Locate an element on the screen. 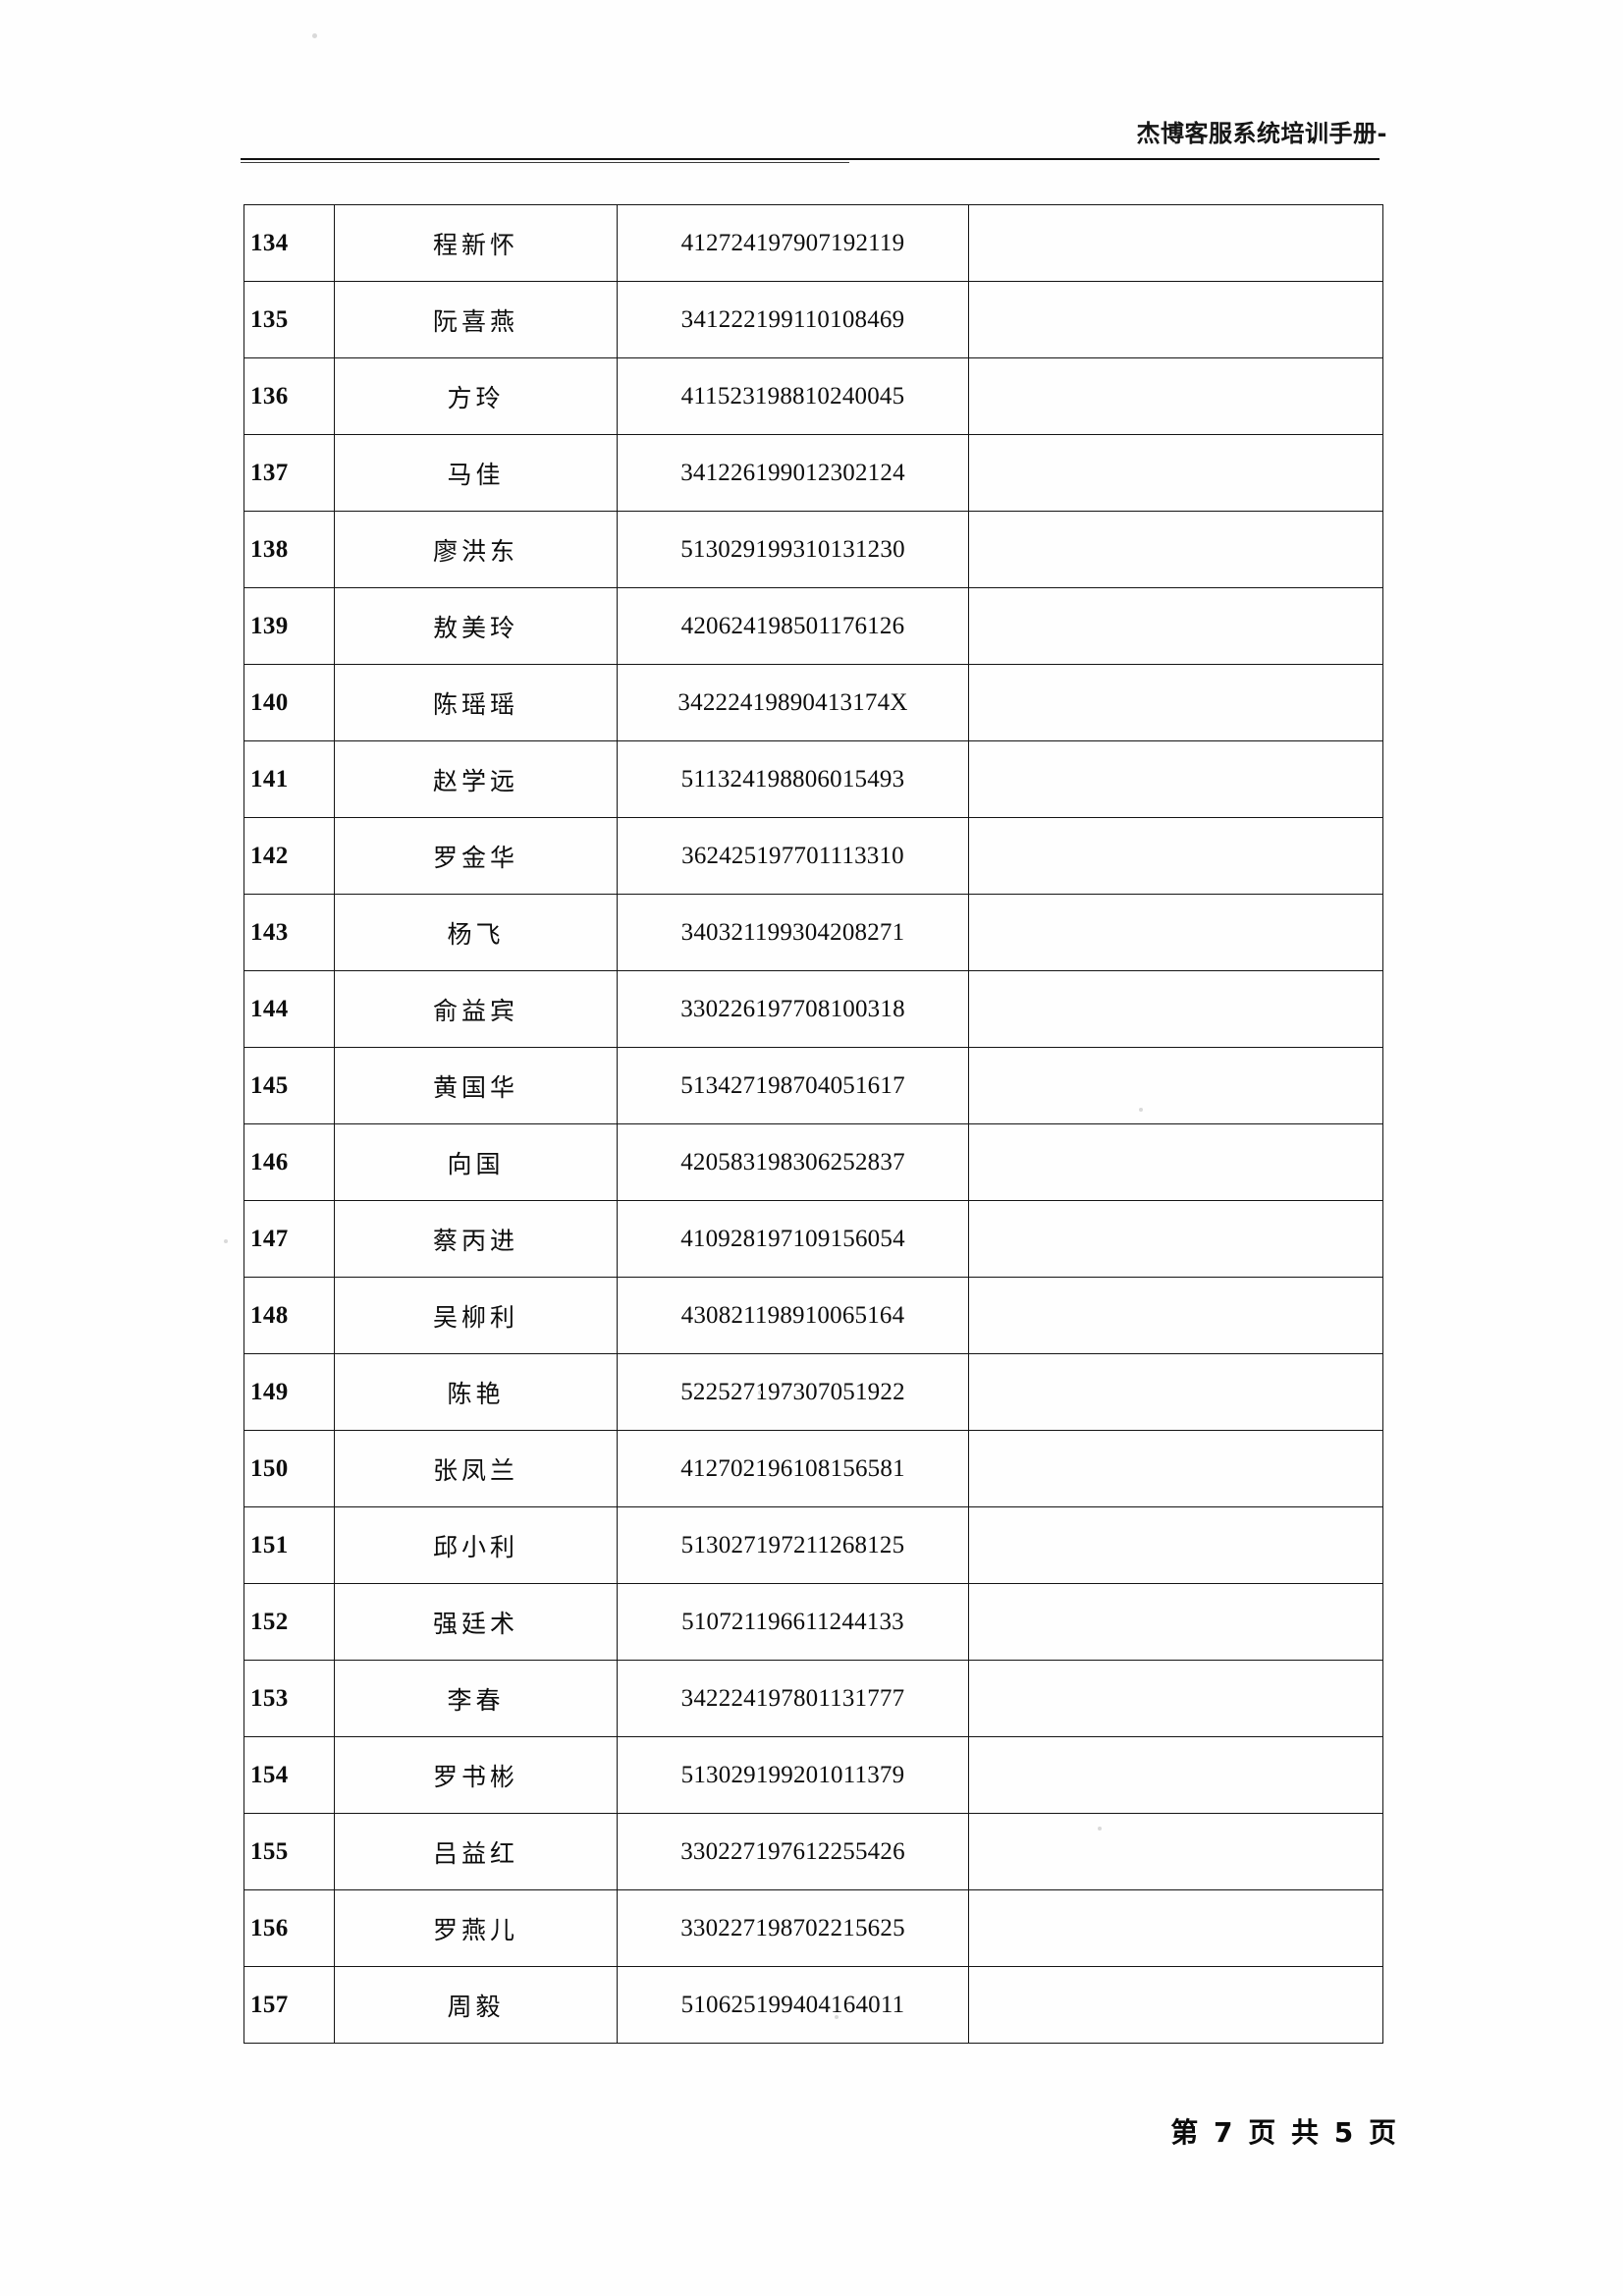 This screenshot has width=1623, height=2296. cell-id-number: 430821198910065164 is located at coordinates (793, 1315).